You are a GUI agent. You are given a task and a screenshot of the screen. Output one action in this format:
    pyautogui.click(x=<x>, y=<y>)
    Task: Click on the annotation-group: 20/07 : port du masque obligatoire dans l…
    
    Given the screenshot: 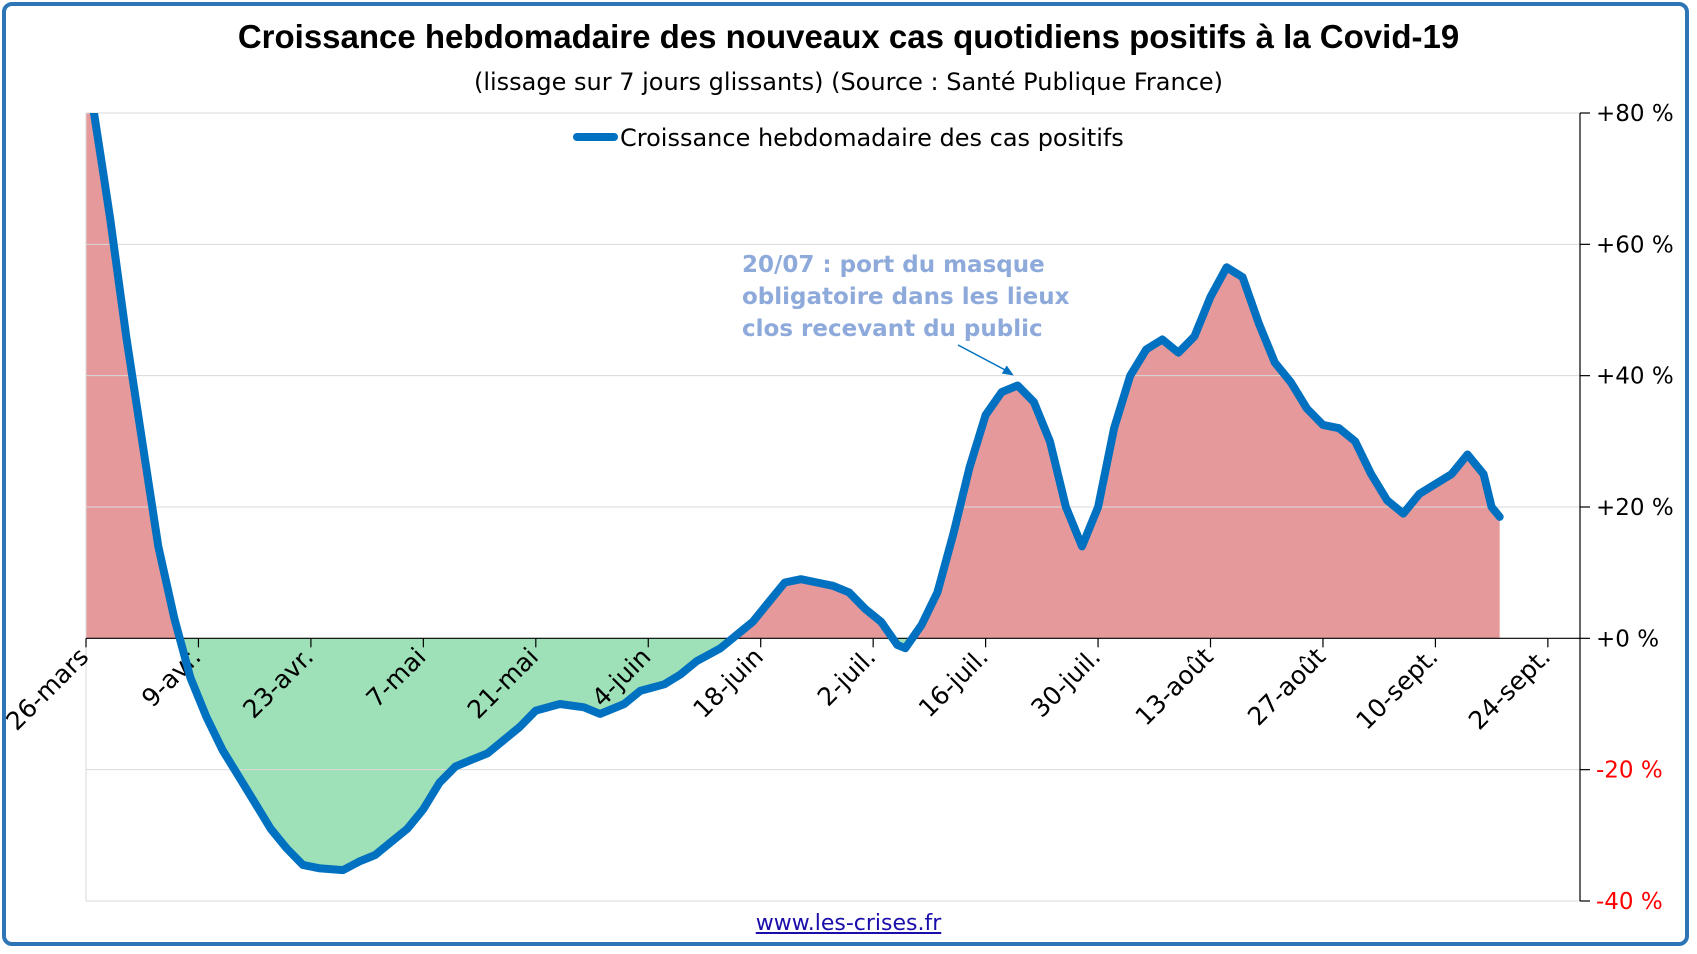 What is the action you would take?
    pyautogui.click(x=906, y=314)
    